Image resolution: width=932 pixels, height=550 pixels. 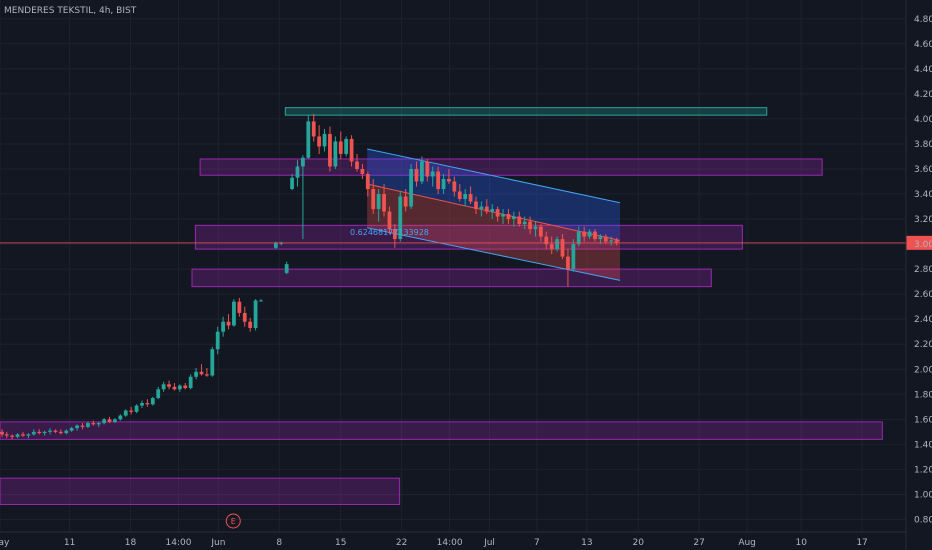 What do you see at coordinates (489, 543) in the screenshot?
I see `x-tick-label: Jul` at bounding box center [489, 543].